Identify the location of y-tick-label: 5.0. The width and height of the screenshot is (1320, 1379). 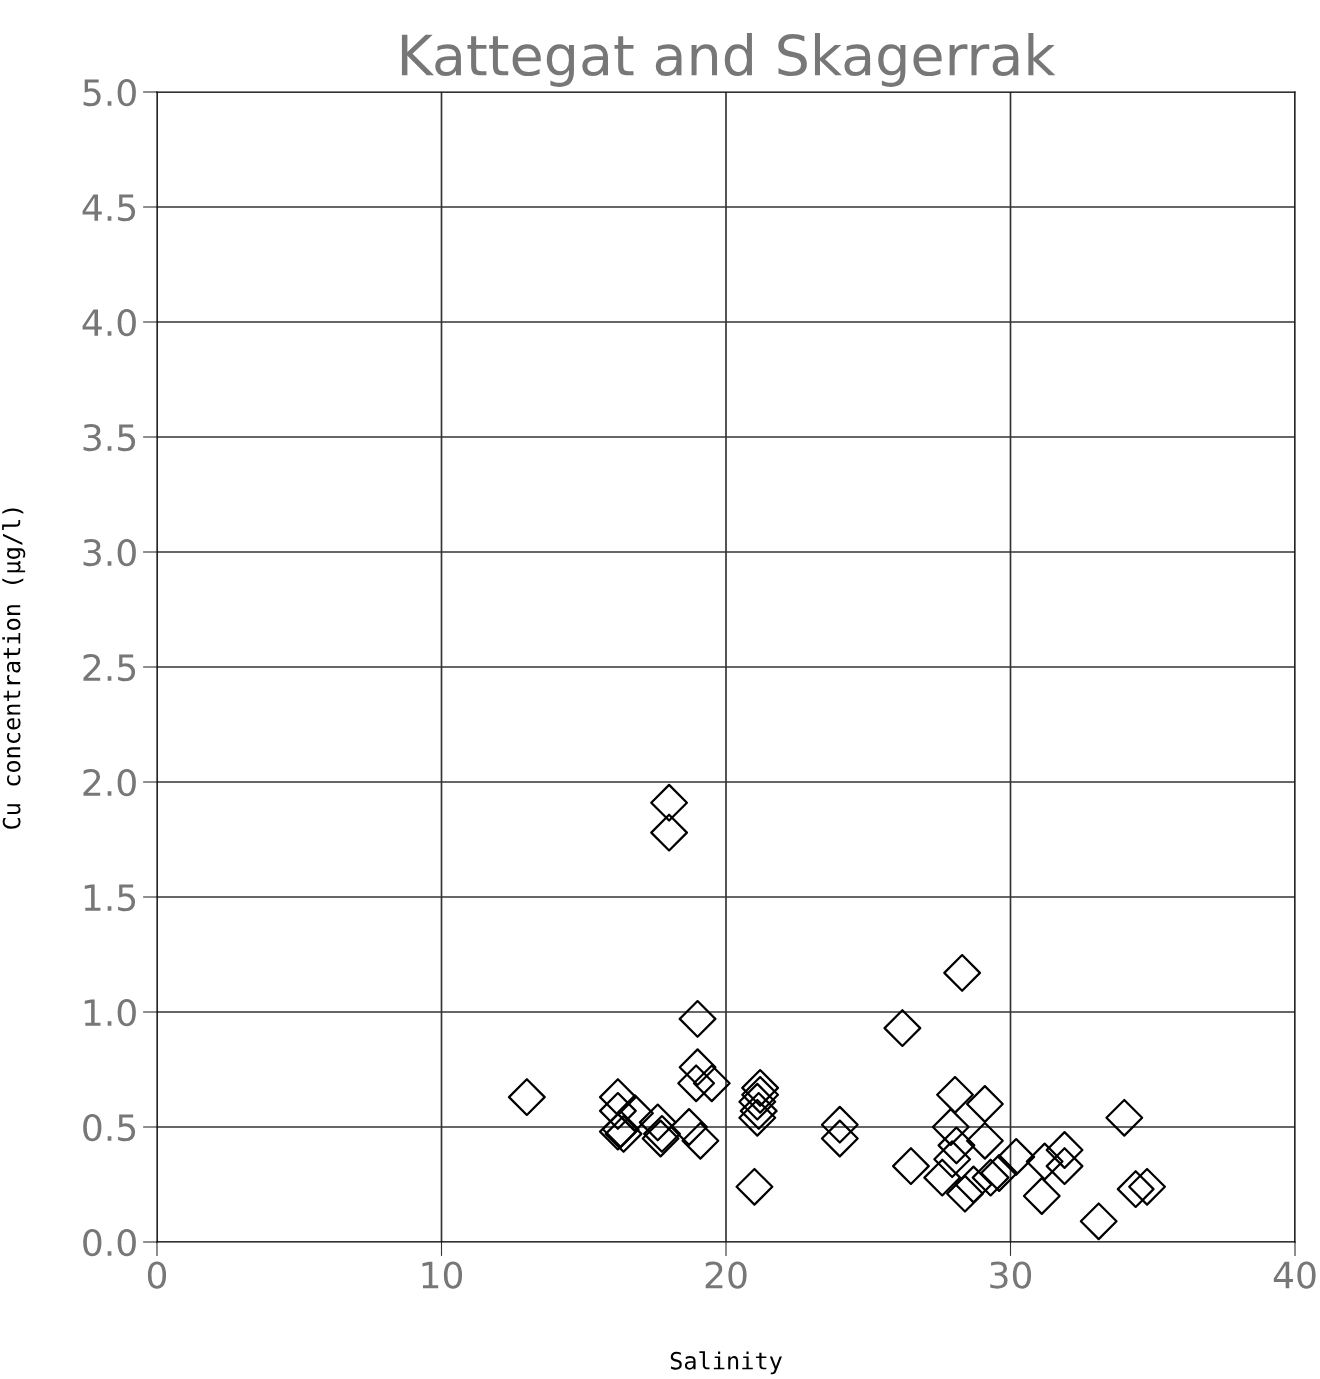
(109, 92).